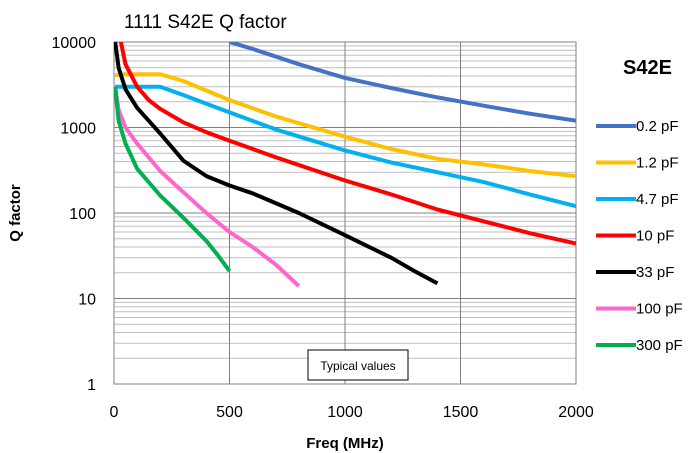  I want to click on annotation-text: Typical values, so click(357, 366).